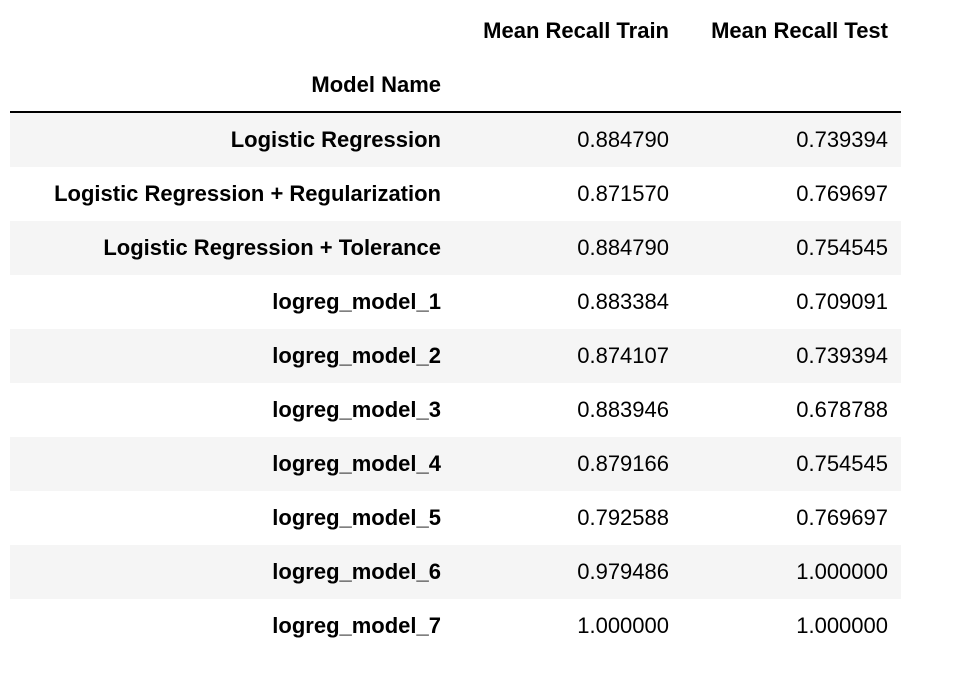 The width and height of the screenshot is (978, 677). Describe the element at coordinates (623, 356) in the screenshot. I see `mean-recall-train-cell: 0.874107` at that location.